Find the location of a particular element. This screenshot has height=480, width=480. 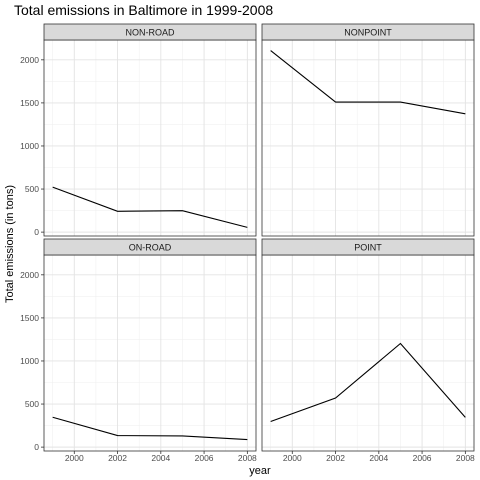

y-axis-title: Total emissions (in tons) is located at coordinates (10, 244).